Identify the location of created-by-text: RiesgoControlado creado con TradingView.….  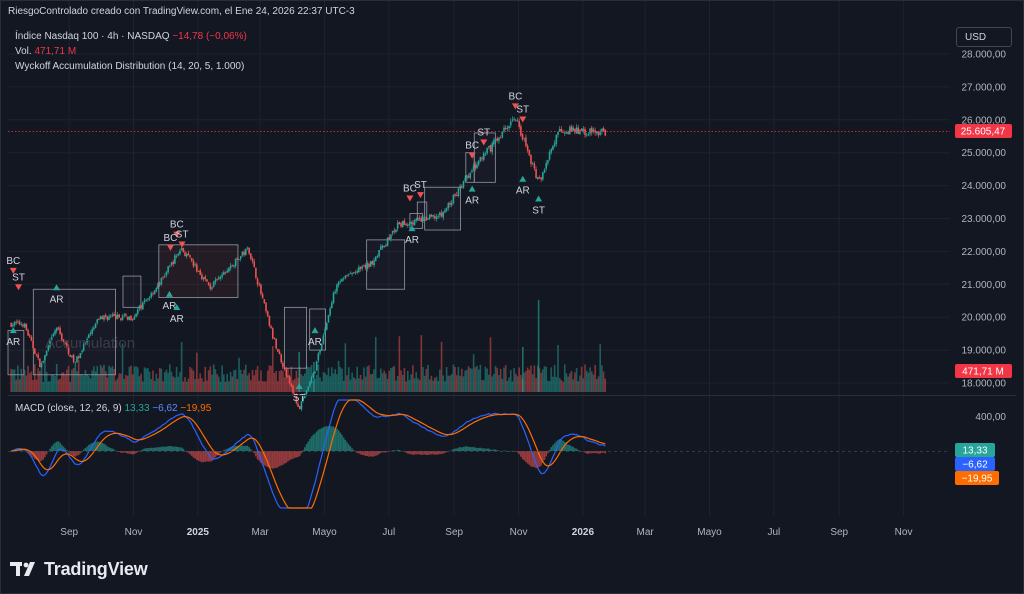
(181, 11).